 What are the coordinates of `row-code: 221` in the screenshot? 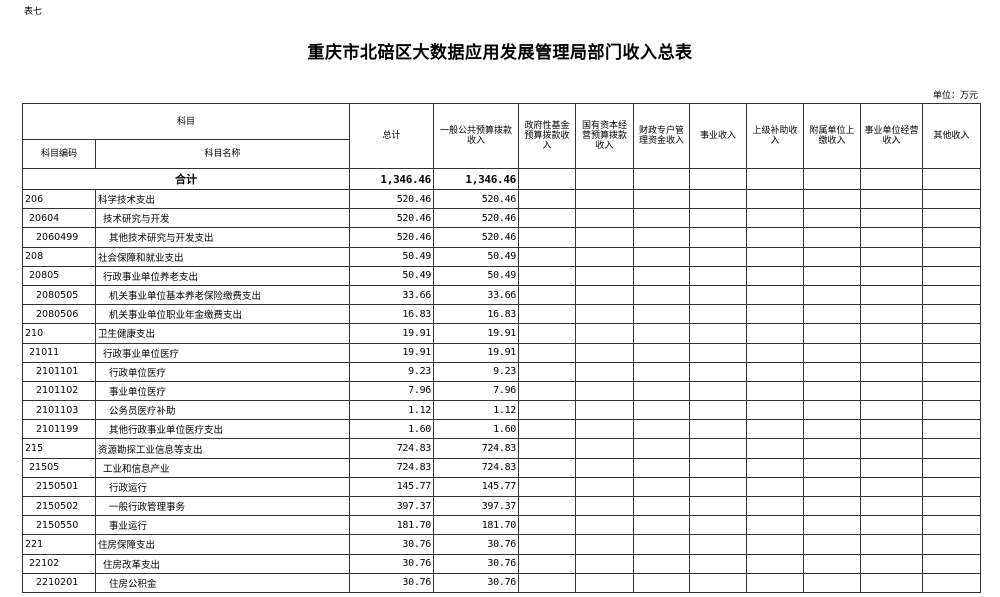 It's located at (59, 544).